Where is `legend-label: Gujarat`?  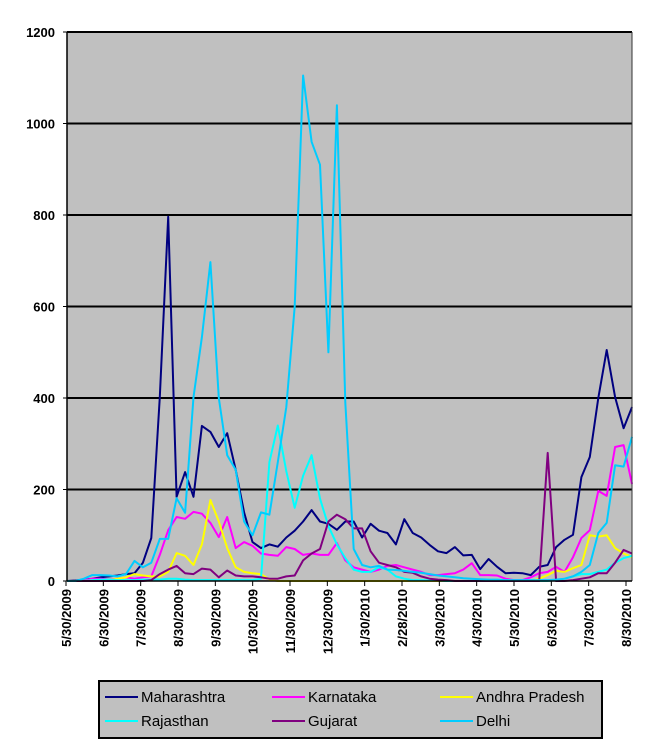
legend-label: Gujarat is located at coordinates (333, 721).